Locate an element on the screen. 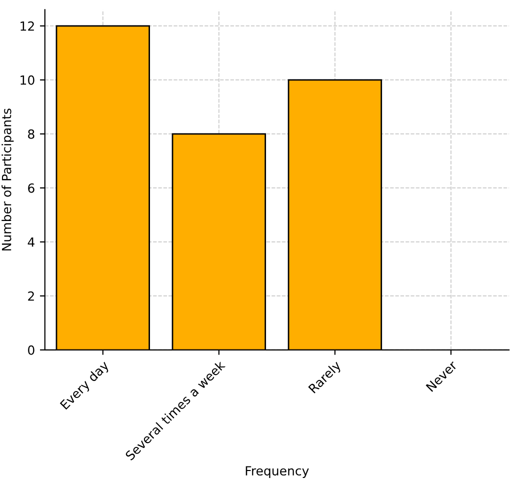 The height and width of the screenshot is (486, 510). y-tick-label: 0 is located at coordinates (31, 350).